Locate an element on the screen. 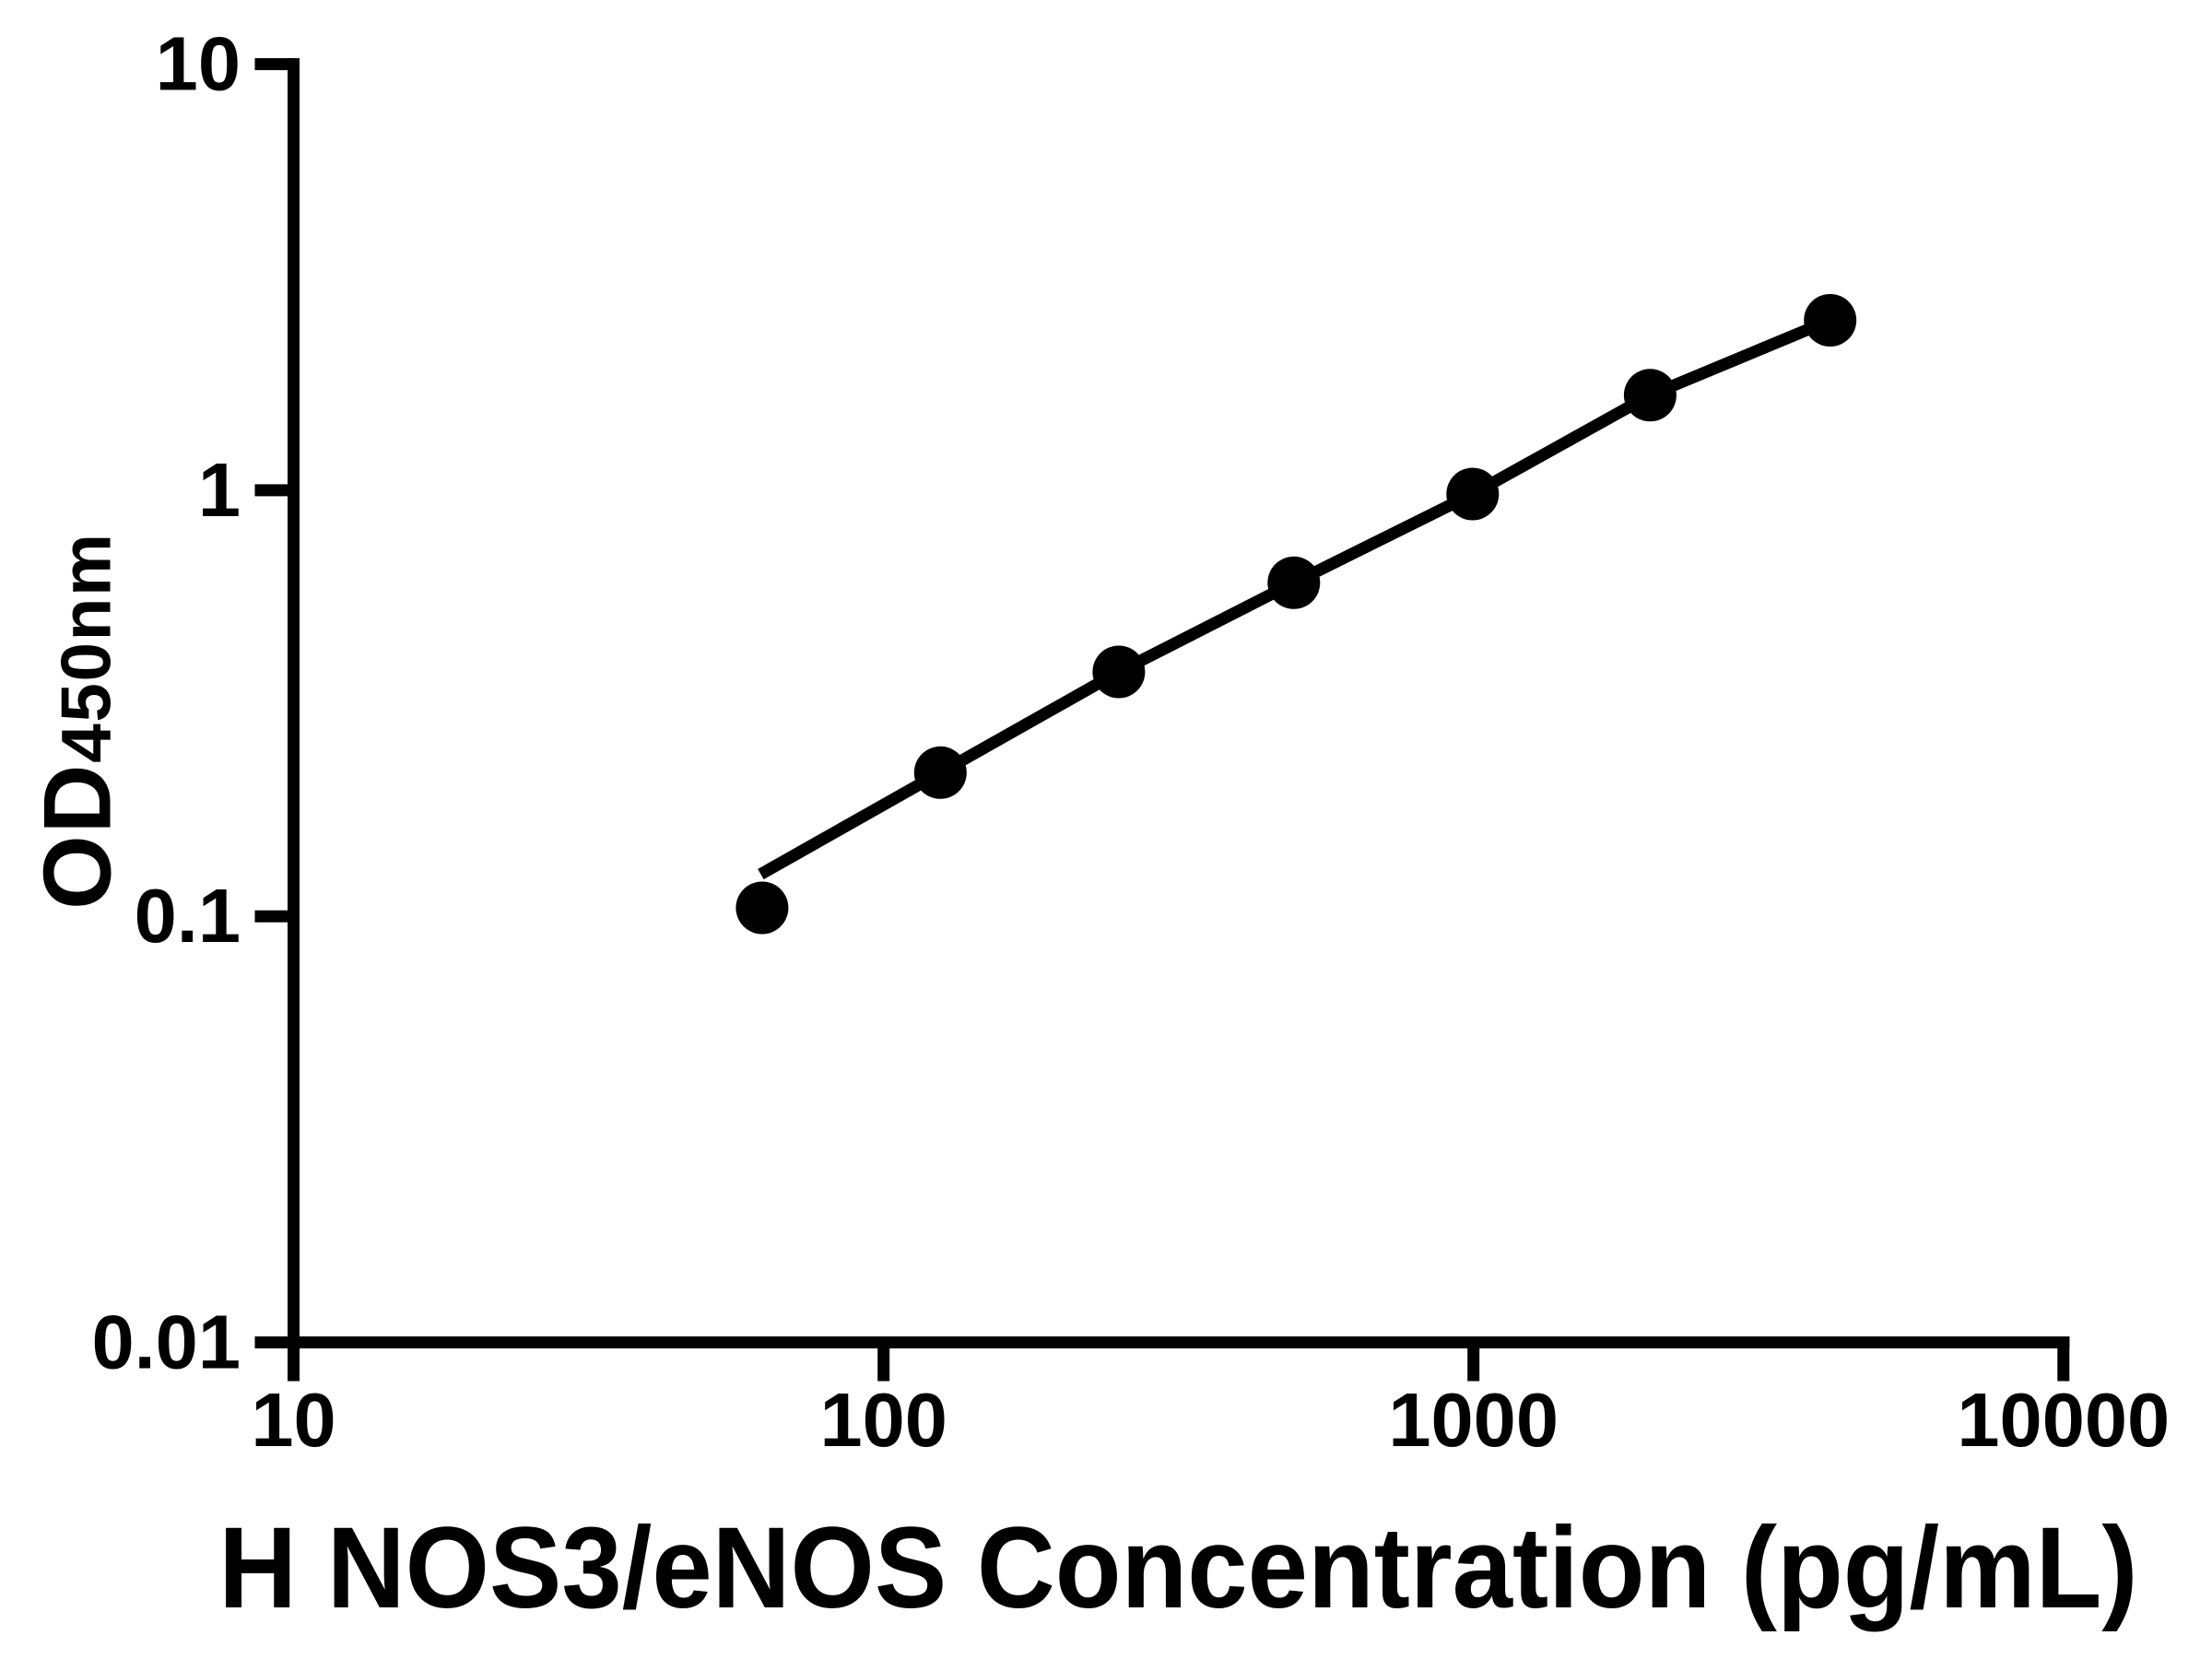 This screenshot has height=1659, width=2212. svg-text: 100 is located at coordinates (883, 1420).